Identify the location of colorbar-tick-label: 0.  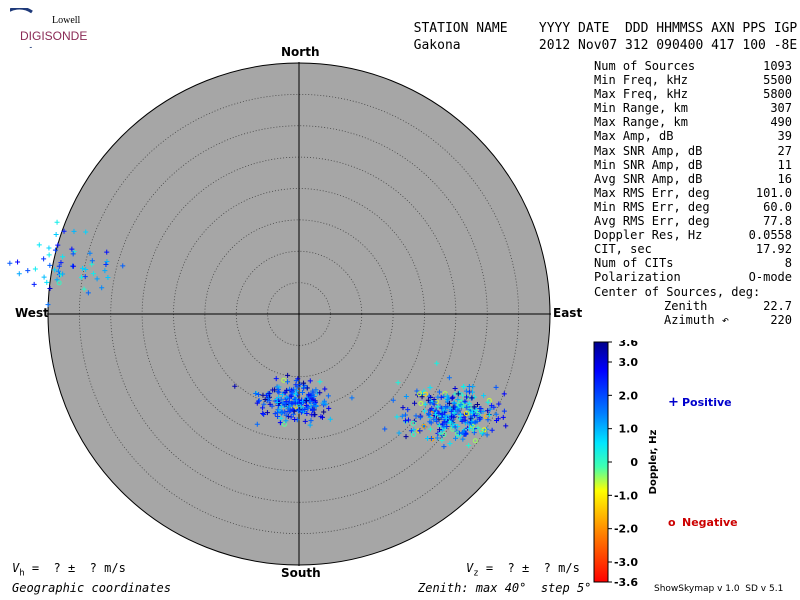
(634, 462).